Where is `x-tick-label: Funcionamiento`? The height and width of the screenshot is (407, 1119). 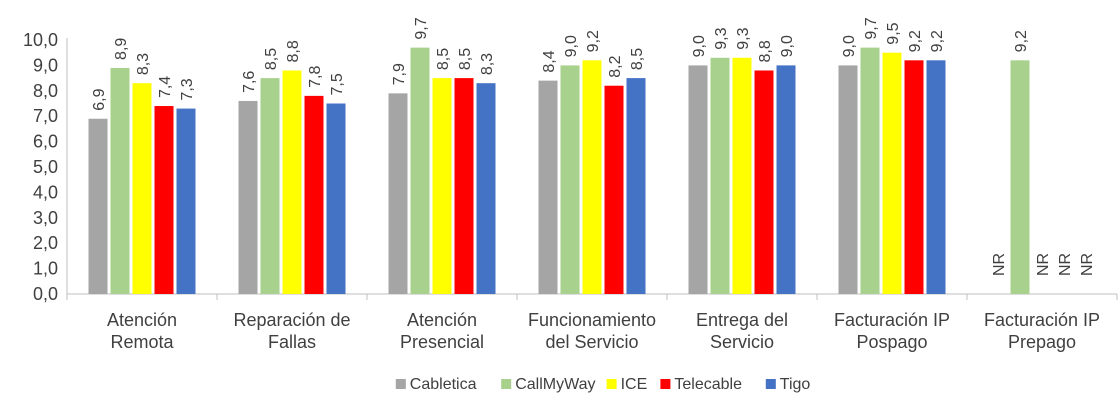 x-tick-label: Funcionamiento is located at coordinates (592, 320).